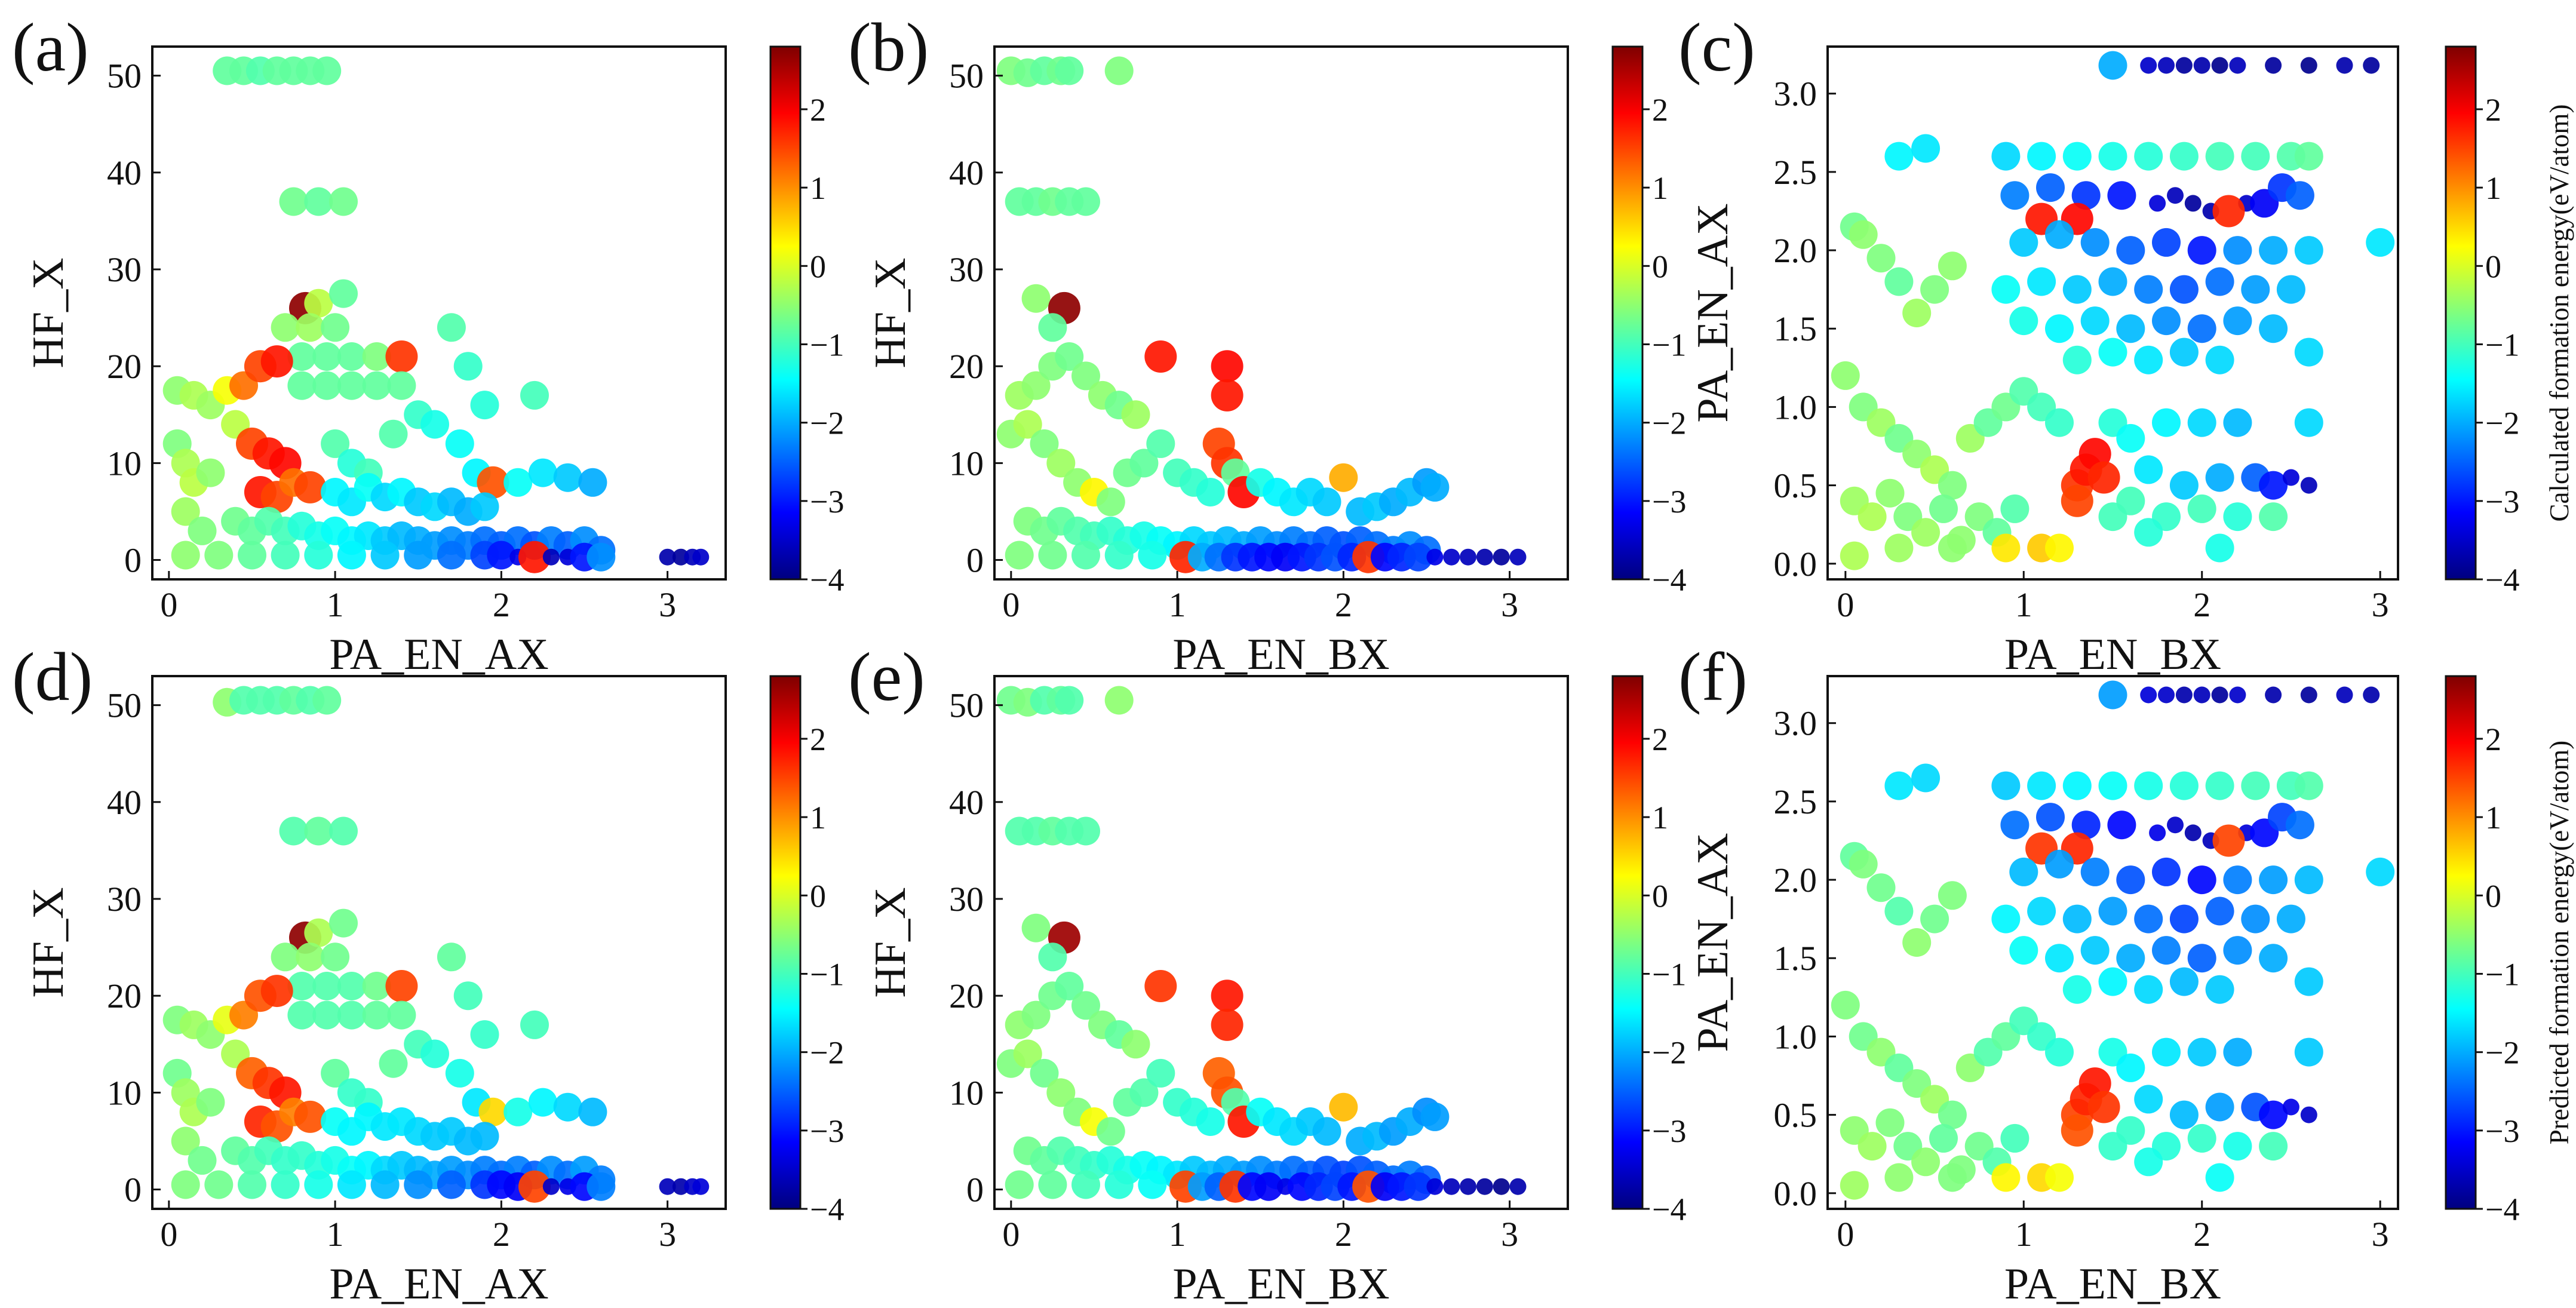 The image size is (2576, 1308). I want to click on y-tick-label: 2.5, so click(1795, 172).